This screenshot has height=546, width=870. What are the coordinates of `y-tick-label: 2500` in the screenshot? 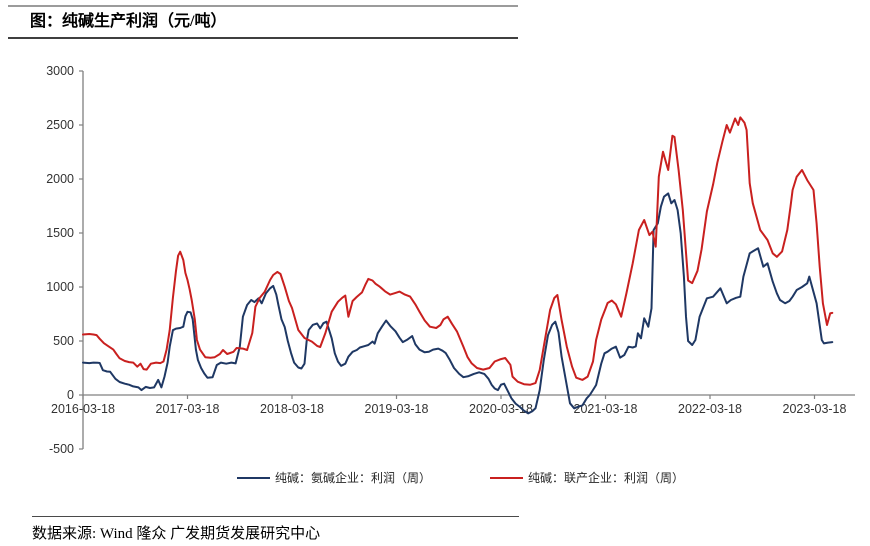 It's located at (60, 125).